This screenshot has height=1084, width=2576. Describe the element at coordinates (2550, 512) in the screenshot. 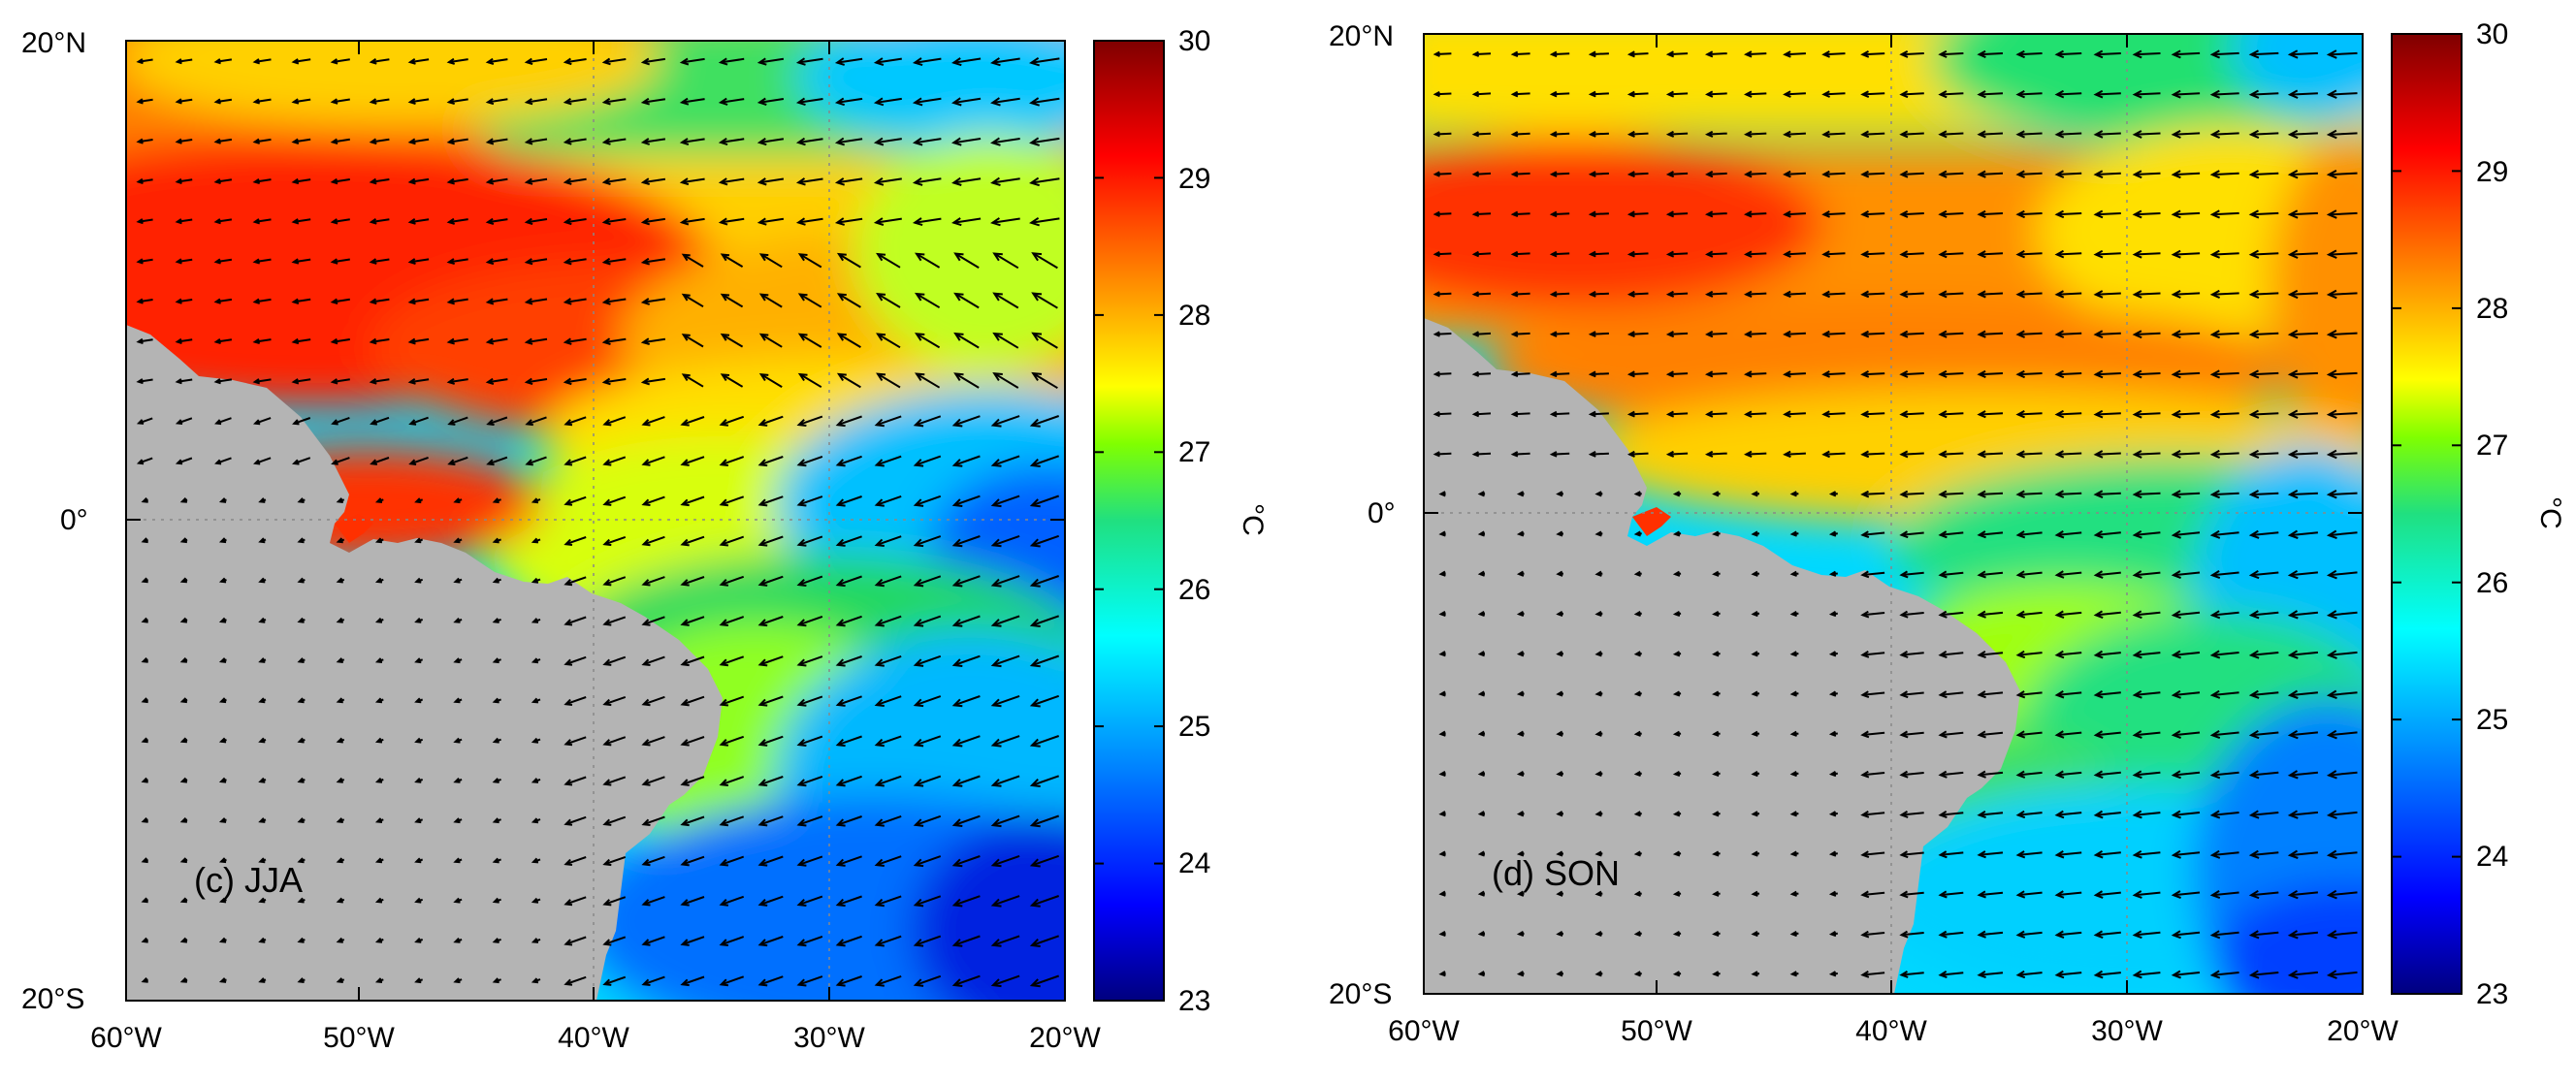

I see `colorbar-unit-son: °C` at that location.